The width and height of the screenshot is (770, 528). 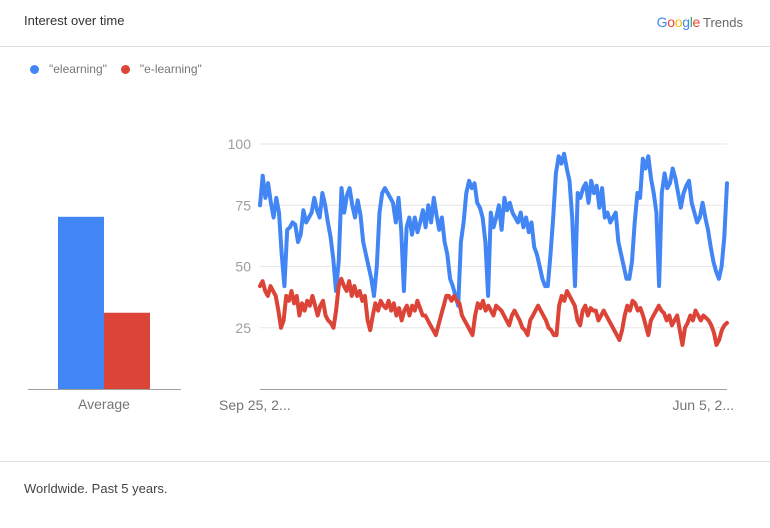 I want to click on average-label: Average, so click(x=104, y=404).